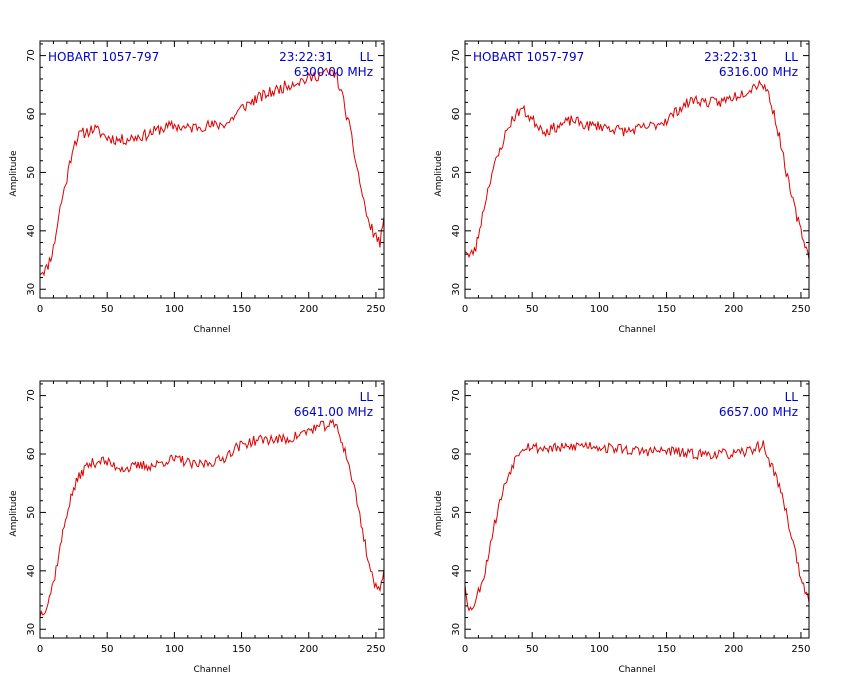  Describe the element at coordinates (758, 412) in the screenshot. I see `frequency-label: 6657.00 MHz` at that location.